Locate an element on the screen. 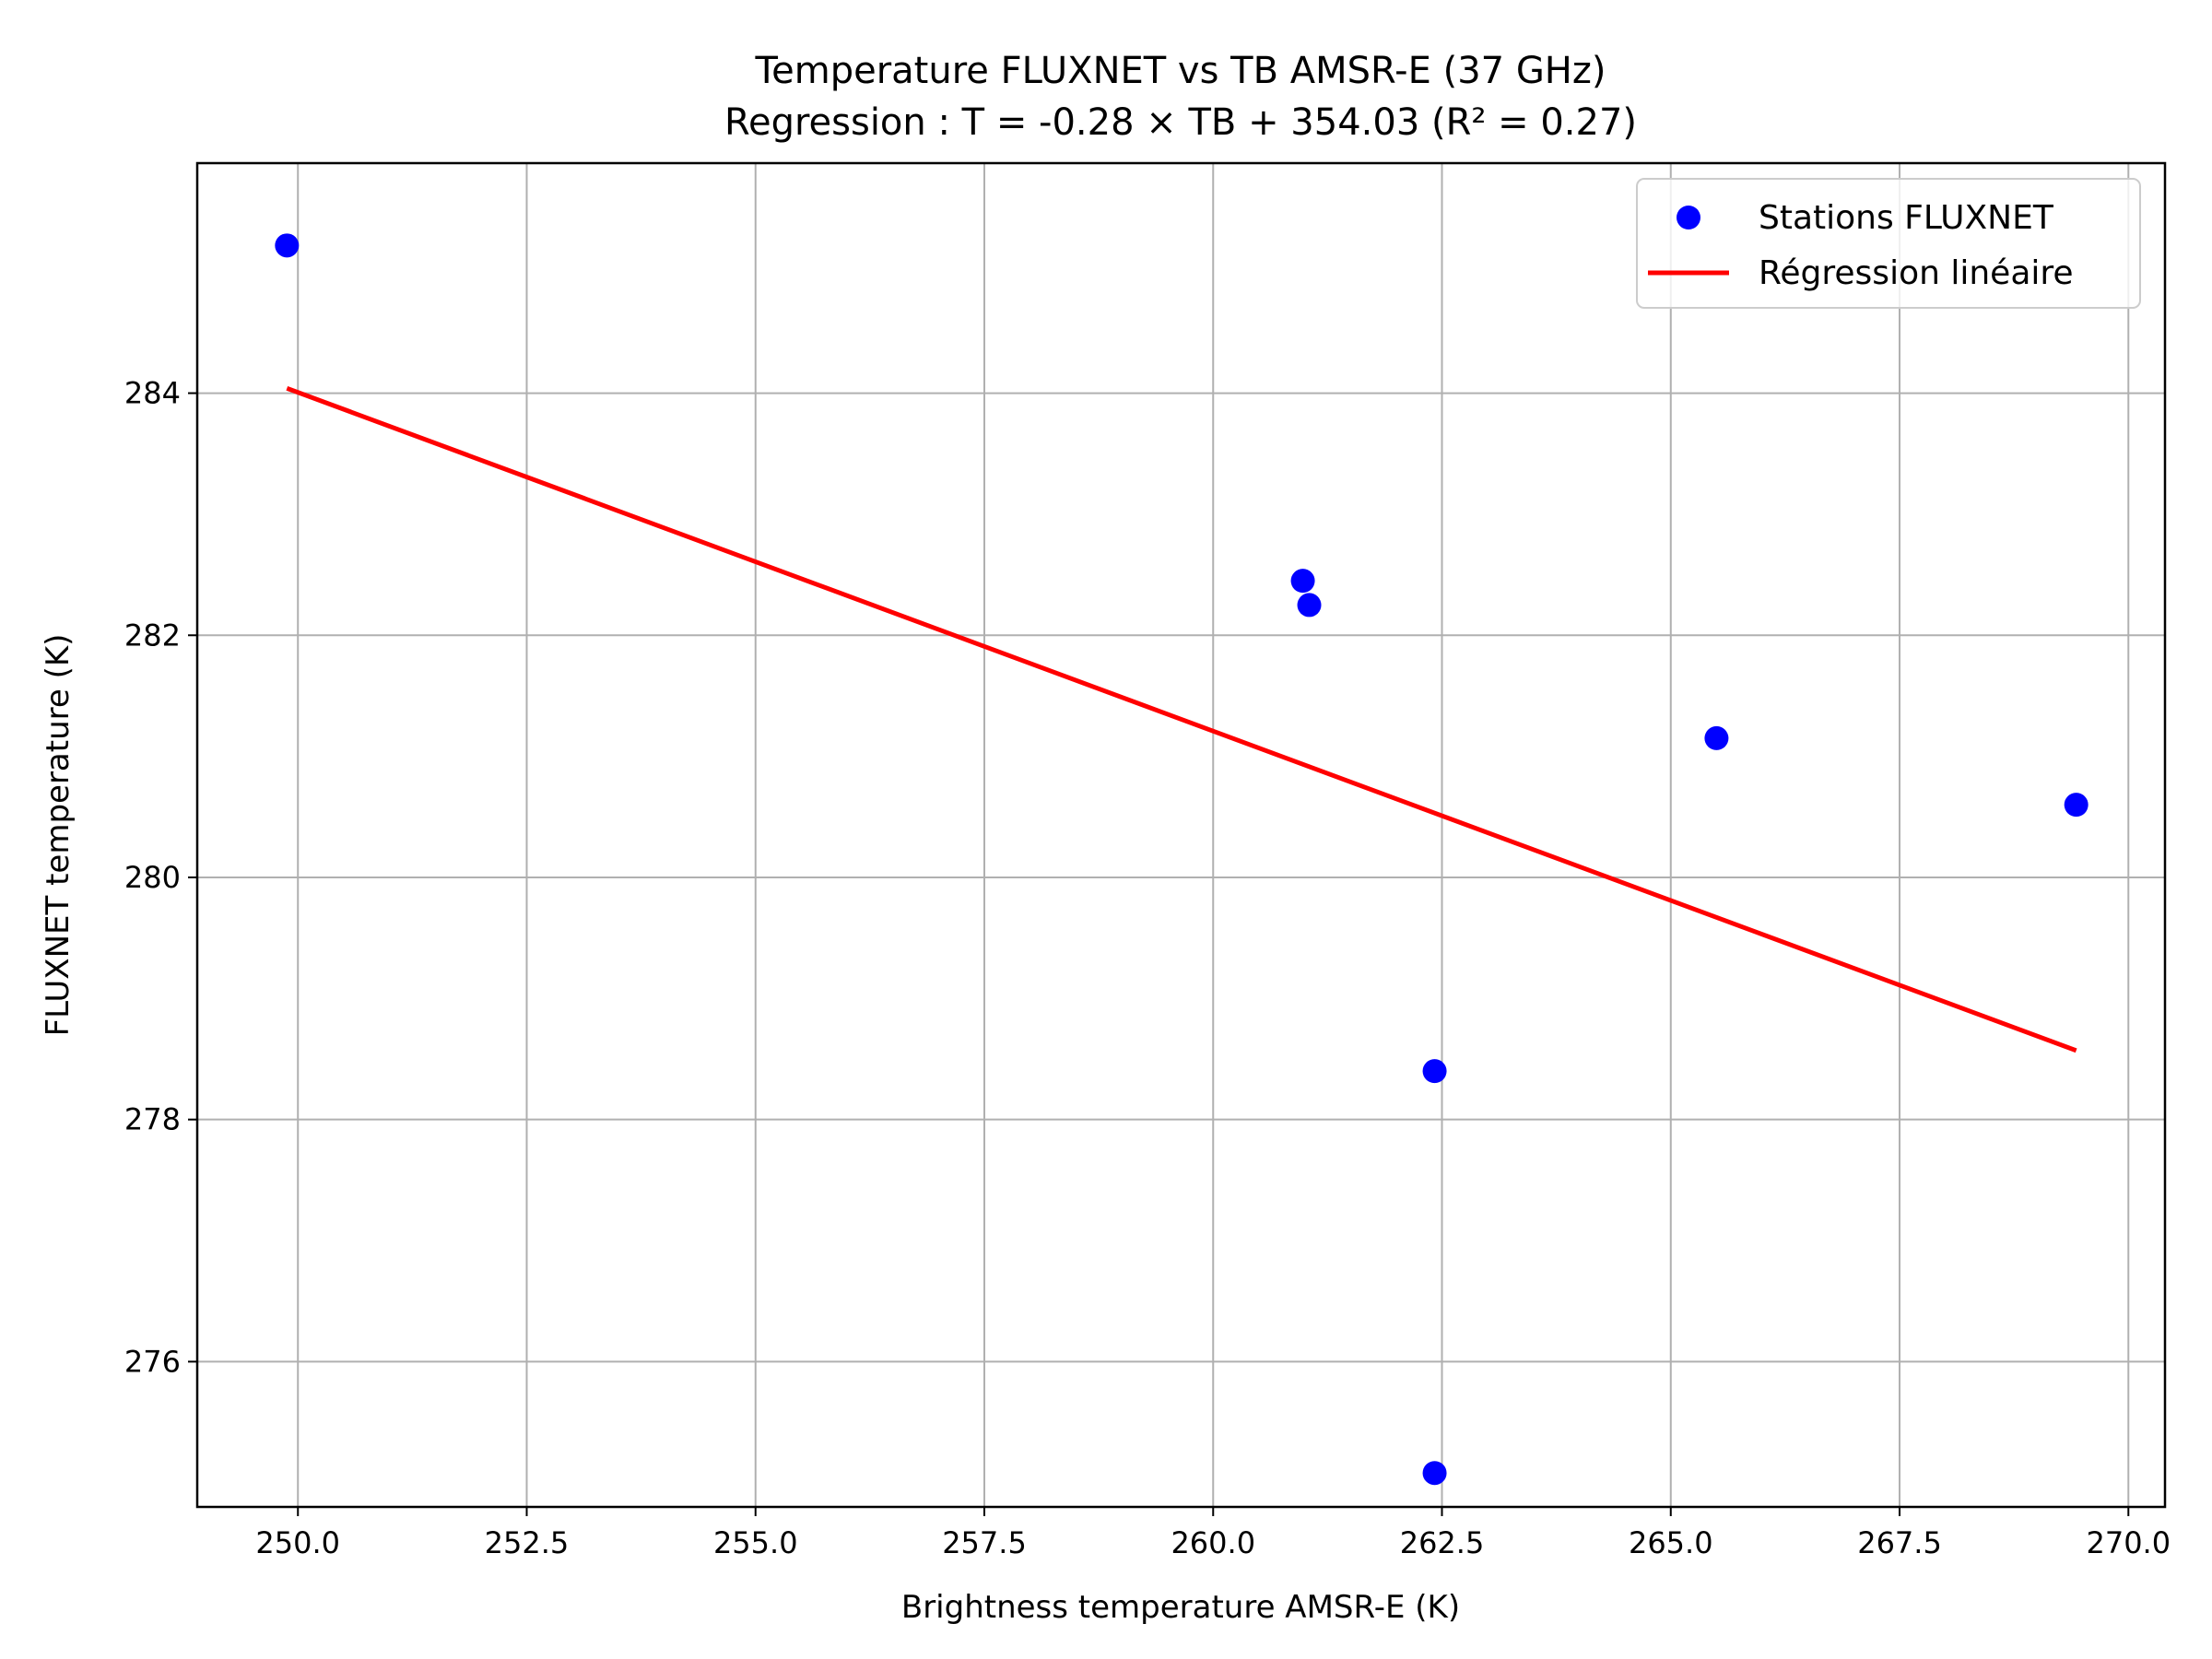 Image resolution: width=2212 pixels, height=1659 pixels. x-tick-label: 270.0 is located at coordinates (2128, 1542).